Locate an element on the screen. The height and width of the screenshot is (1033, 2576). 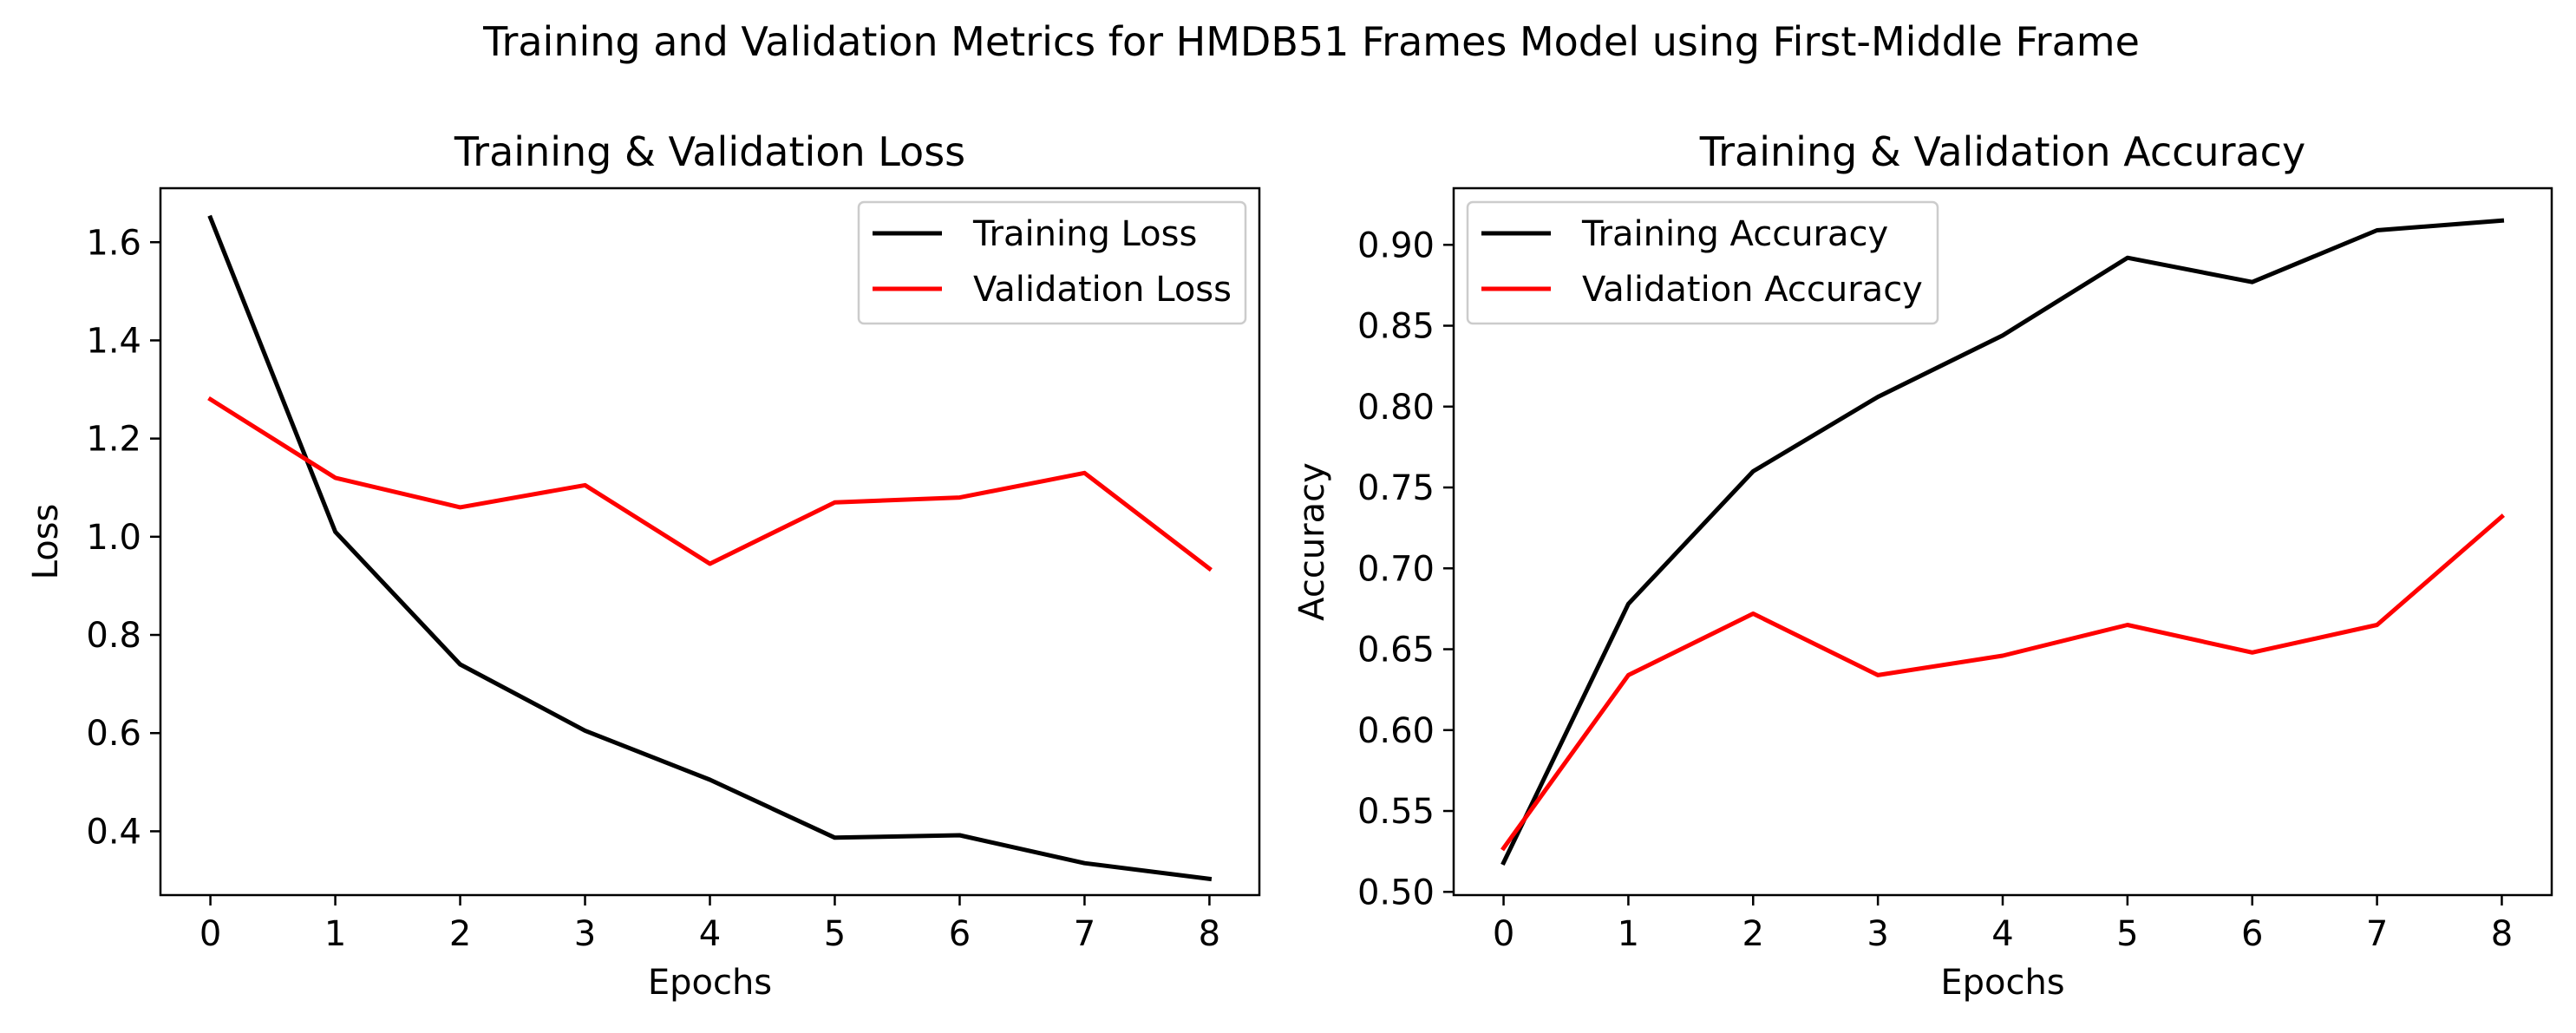
accuracy-y-axis-label: Accuracy is located at coordinates (1312, 541).